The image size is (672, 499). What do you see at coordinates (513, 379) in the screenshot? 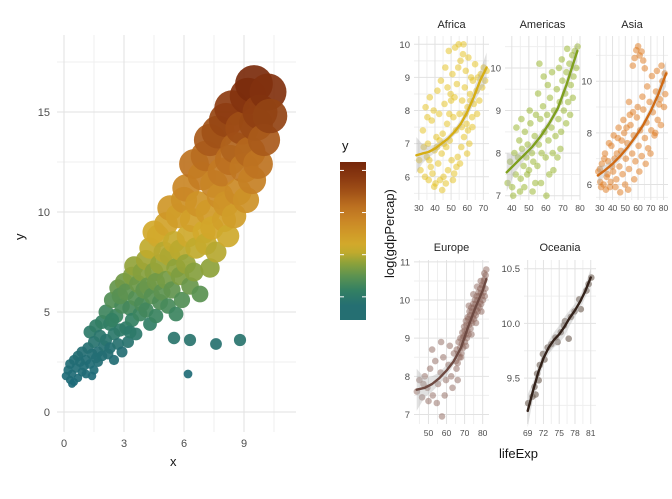
I see `tick-label: 9.5` at bounding box center [513, 379].